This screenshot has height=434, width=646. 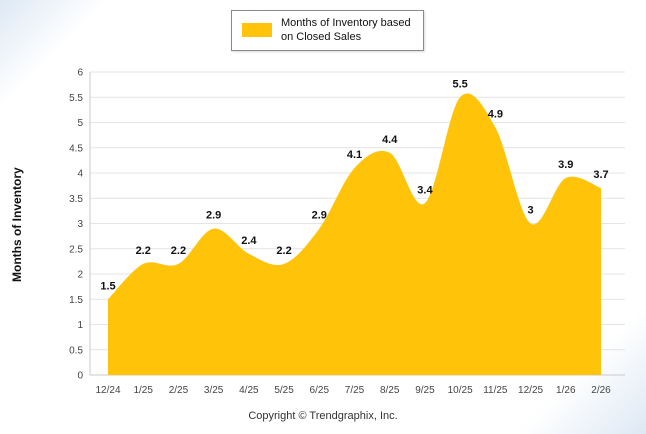 I want to click on x-tick-label: 1/26, so click(x=566, y=390).